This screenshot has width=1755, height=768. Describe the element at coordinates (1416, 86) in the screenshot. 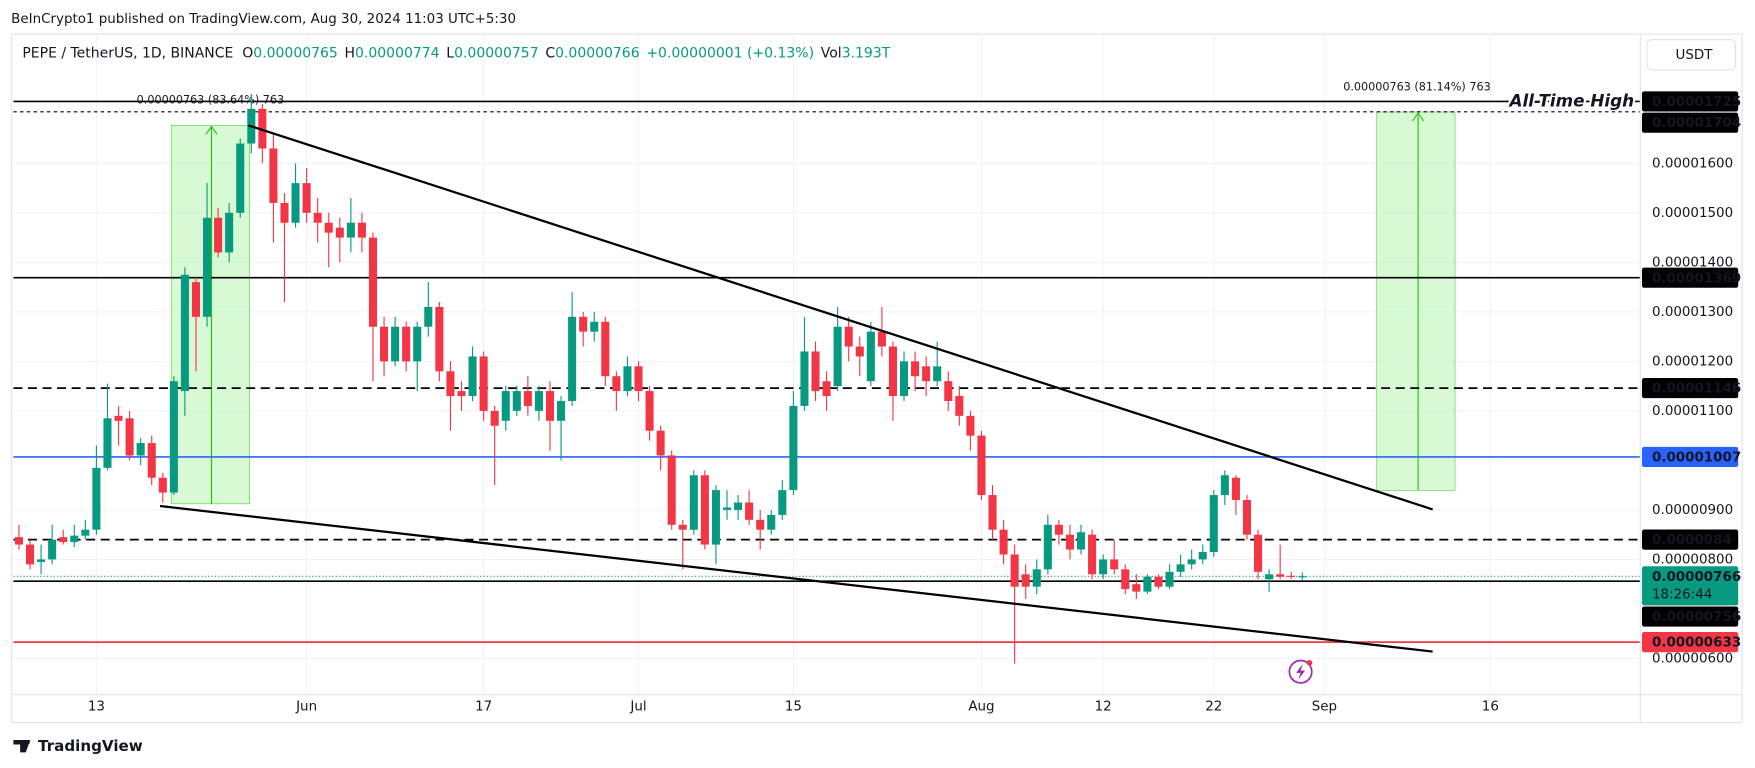

I see `measure-label: 0.00000763 (81.14%) 763` at that location.